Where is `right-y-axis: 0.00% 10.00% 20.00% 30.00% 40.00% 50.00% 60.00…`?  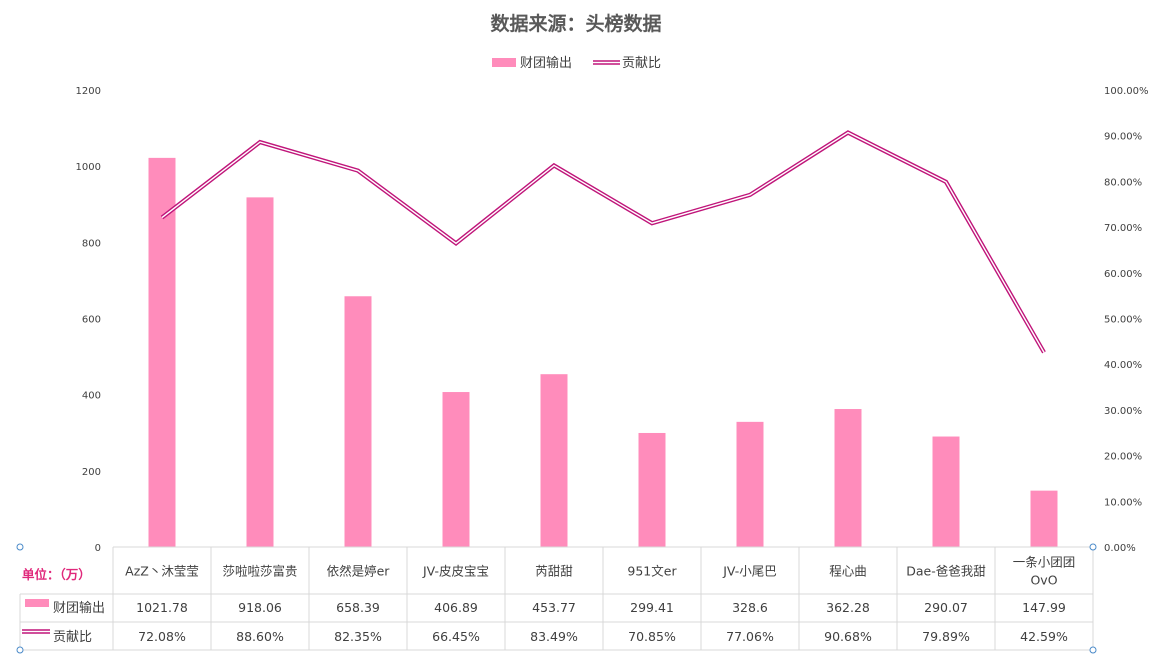 right-y-axis: 0.00% 10.00% 20.00% 30.00% 40.00% 50.00% 60.00… is located at coordinates (1126, 320).